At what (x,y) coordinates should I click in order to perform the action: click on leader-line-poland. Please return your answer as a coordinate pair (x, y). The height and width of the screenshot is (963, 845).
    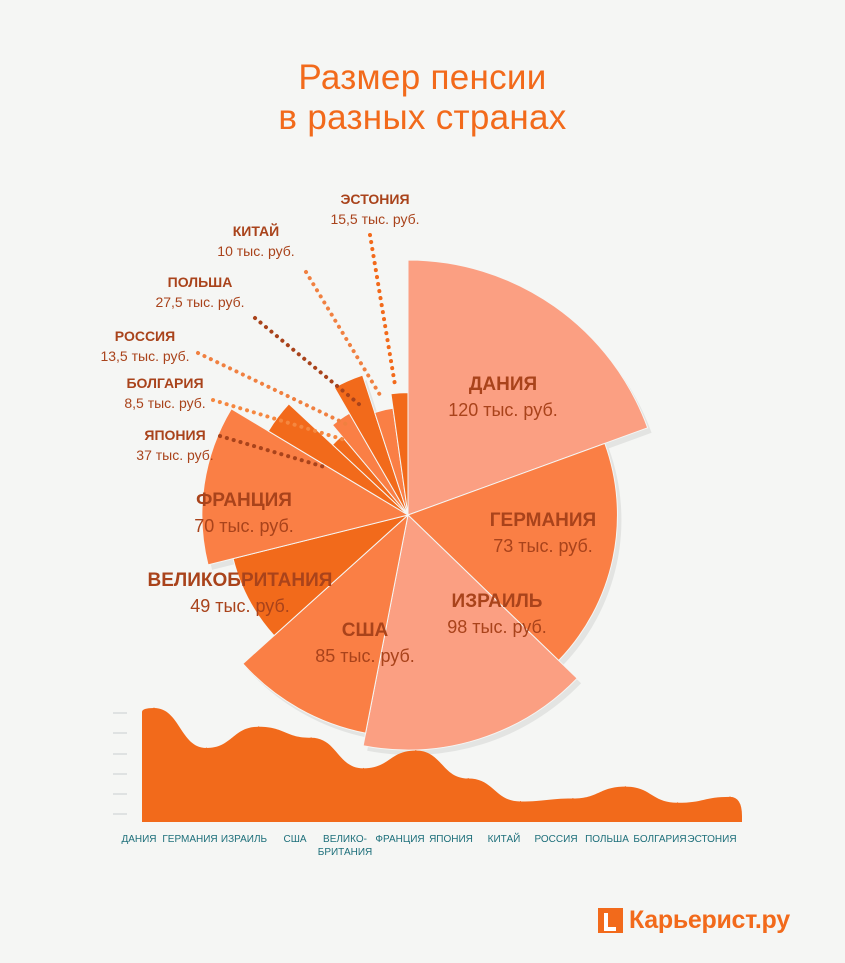
    Looking at the image, I should click on (307, 361).